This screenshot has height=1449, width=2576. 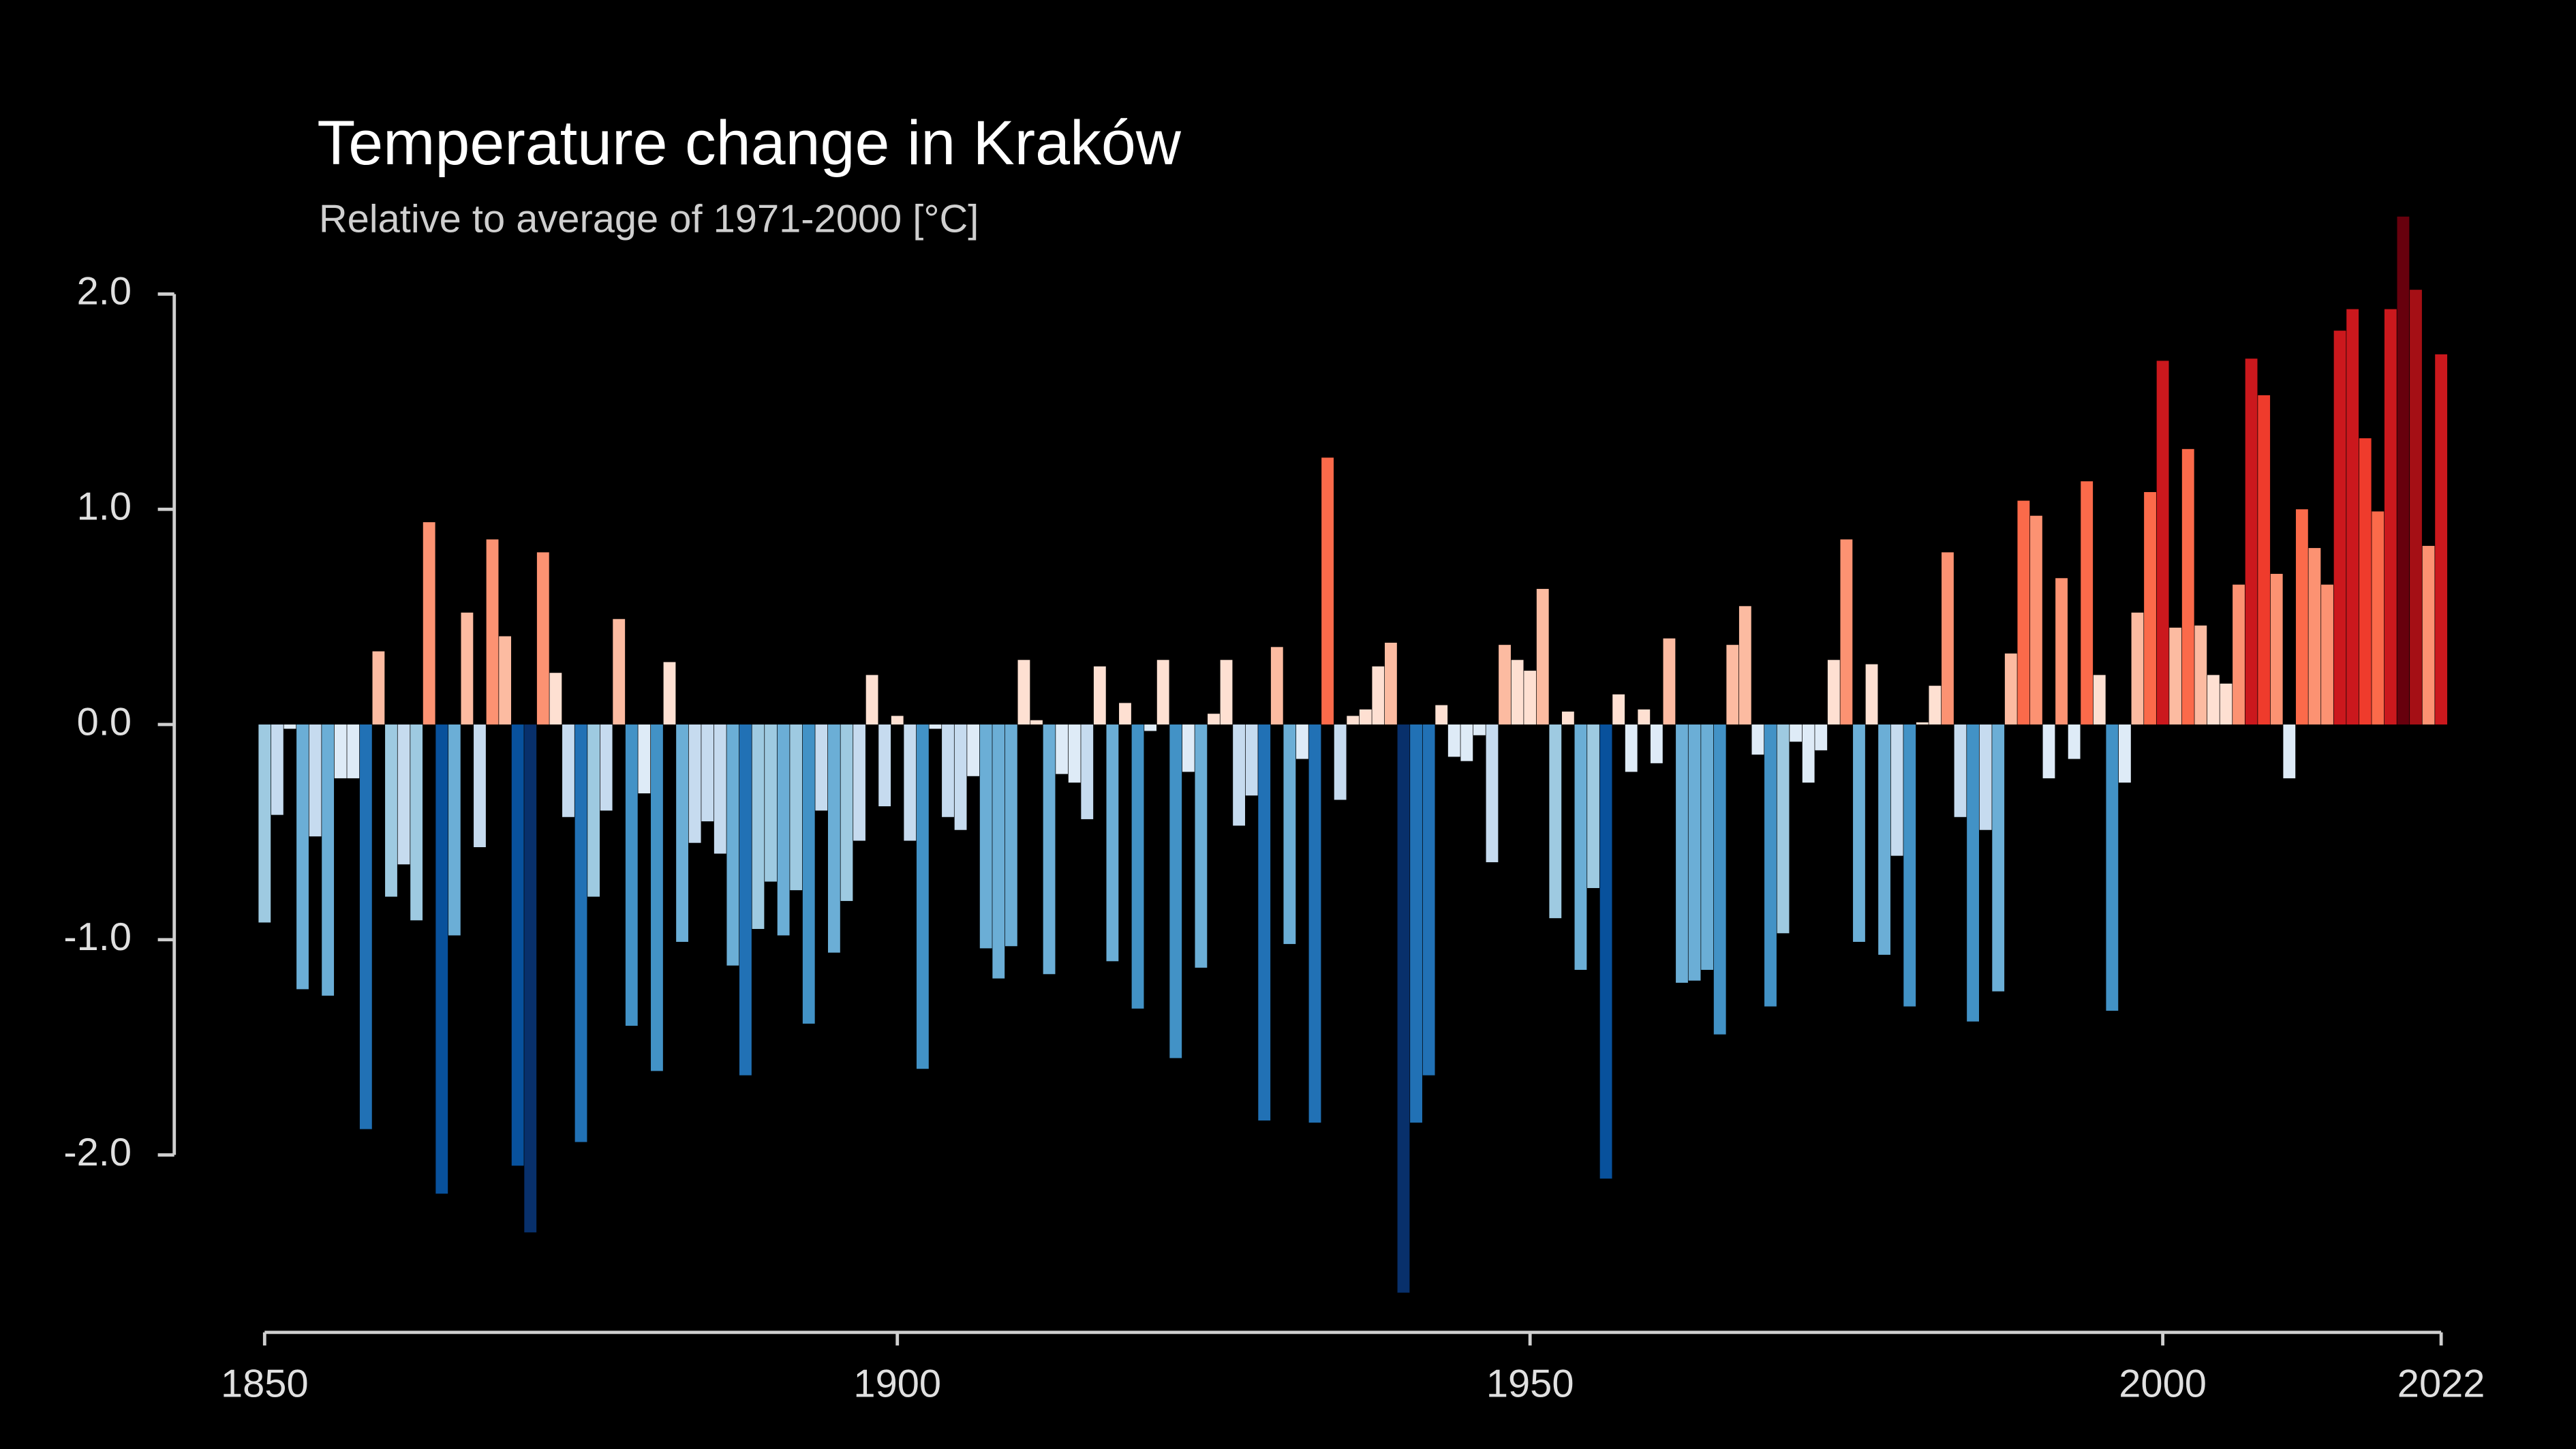 What do you see at coordinates (105, 292) in the screenshot?
I see `y-tick-label: 2.0` at bounding box center [105, 292].